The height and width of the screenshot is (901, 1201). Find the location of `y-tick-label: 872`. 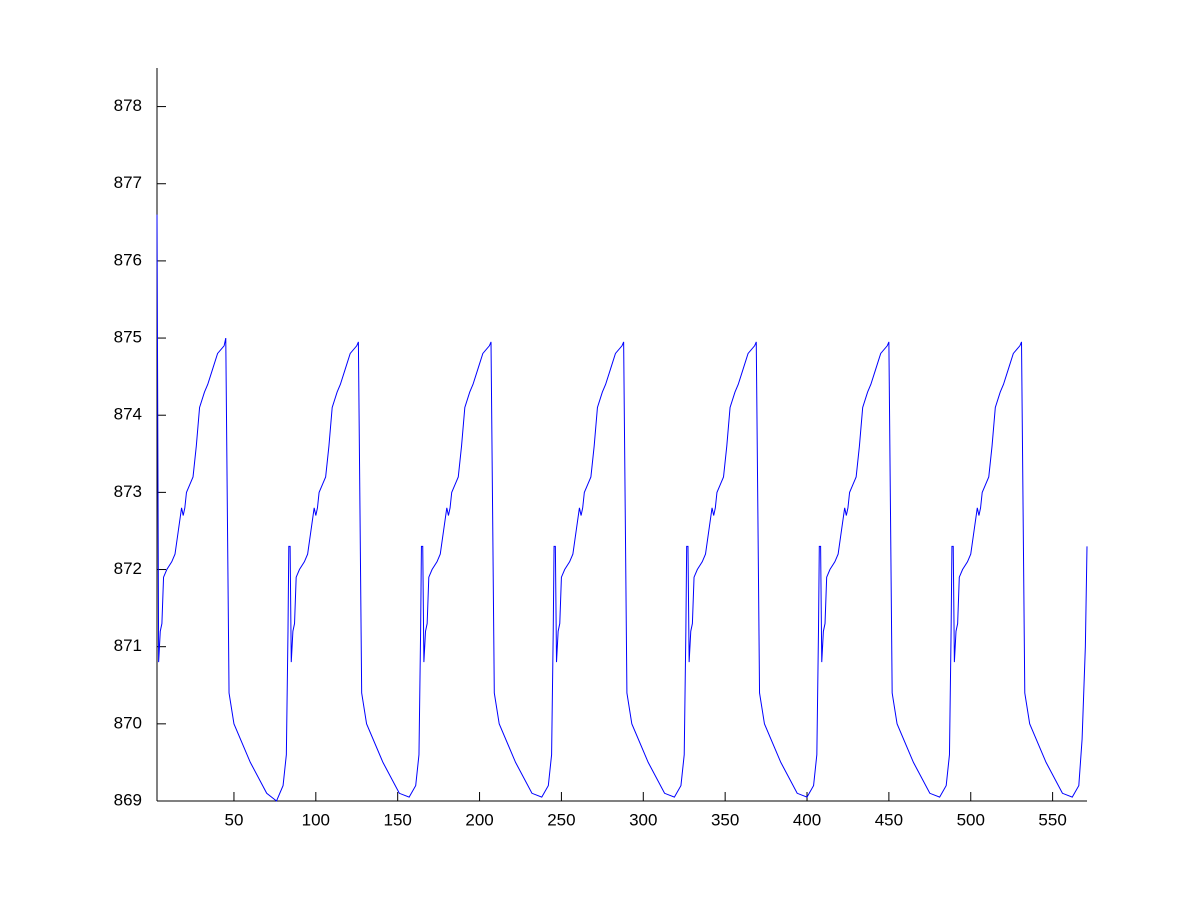

y-tick-label: 872 is located at coordinates (128, 568).